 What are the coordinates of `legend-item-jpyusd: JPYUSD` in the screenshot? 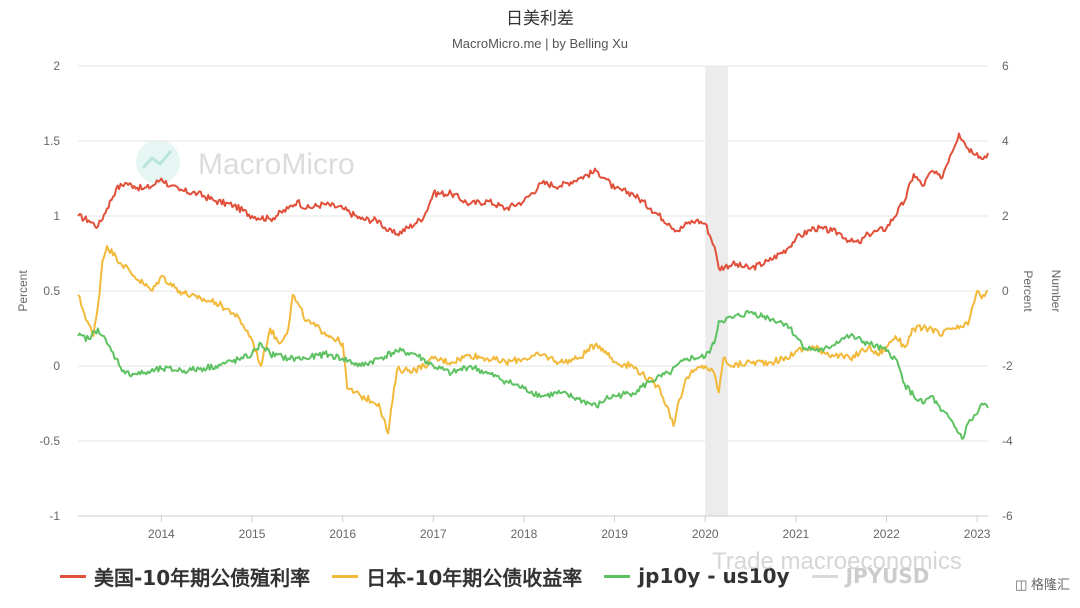 It's located at (870, 576).